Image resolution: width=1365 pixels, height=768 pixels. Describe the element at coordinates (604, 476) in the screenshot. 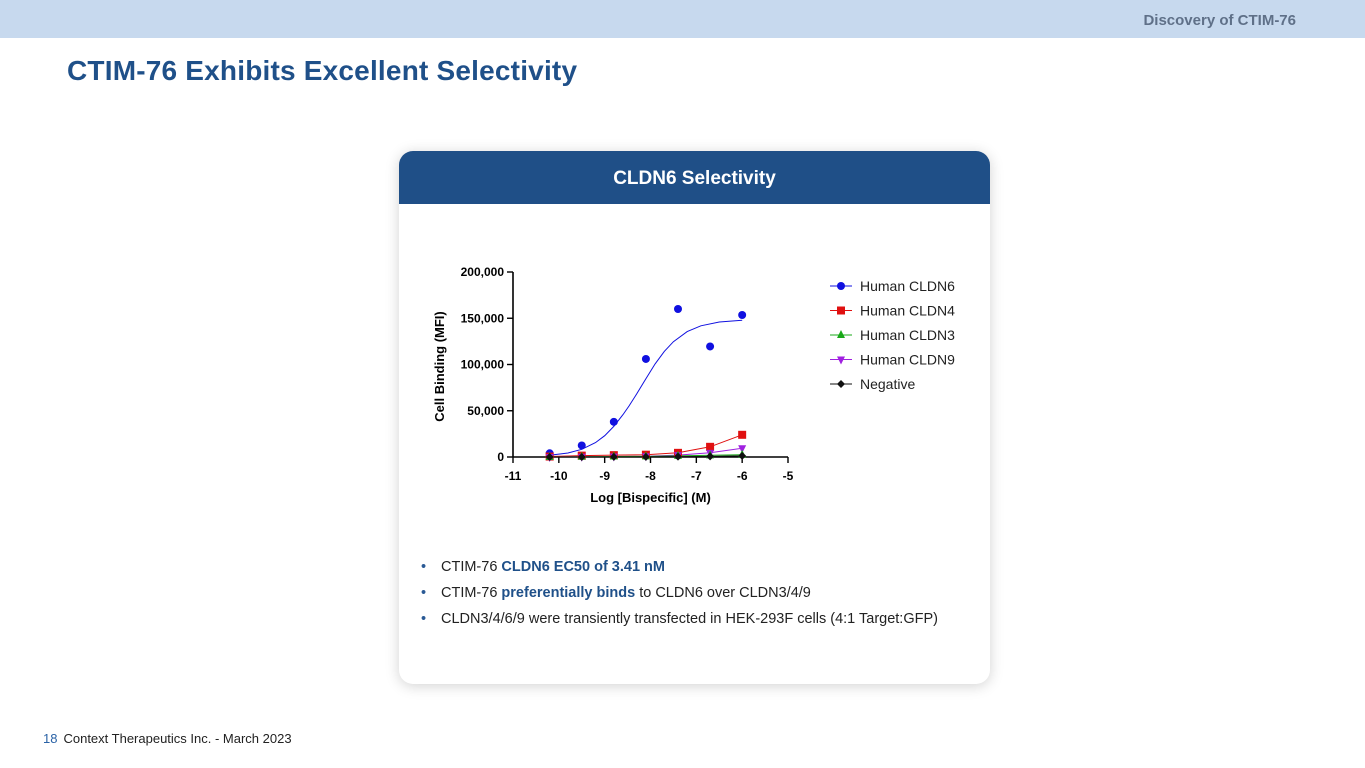

I see `x-tick-label: -9` at that location.